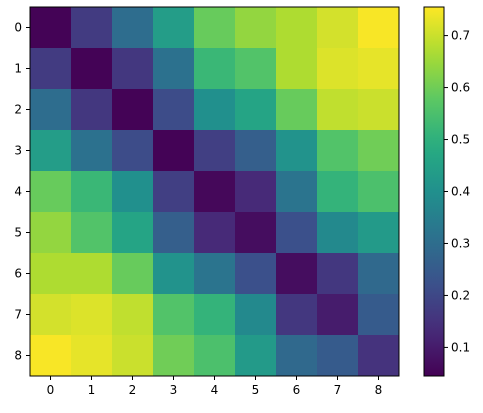 This screenshot has height=413, width=483. I want to click on y-tick-label: 6, so click(18, 274).